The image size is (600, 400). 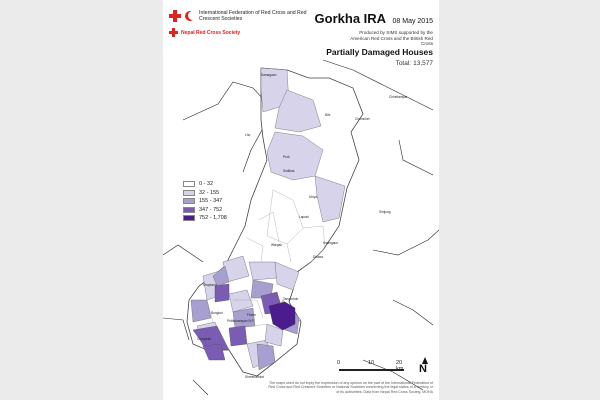 I want to click on legend-label: 347 - 752, so click(x=211, y=209).